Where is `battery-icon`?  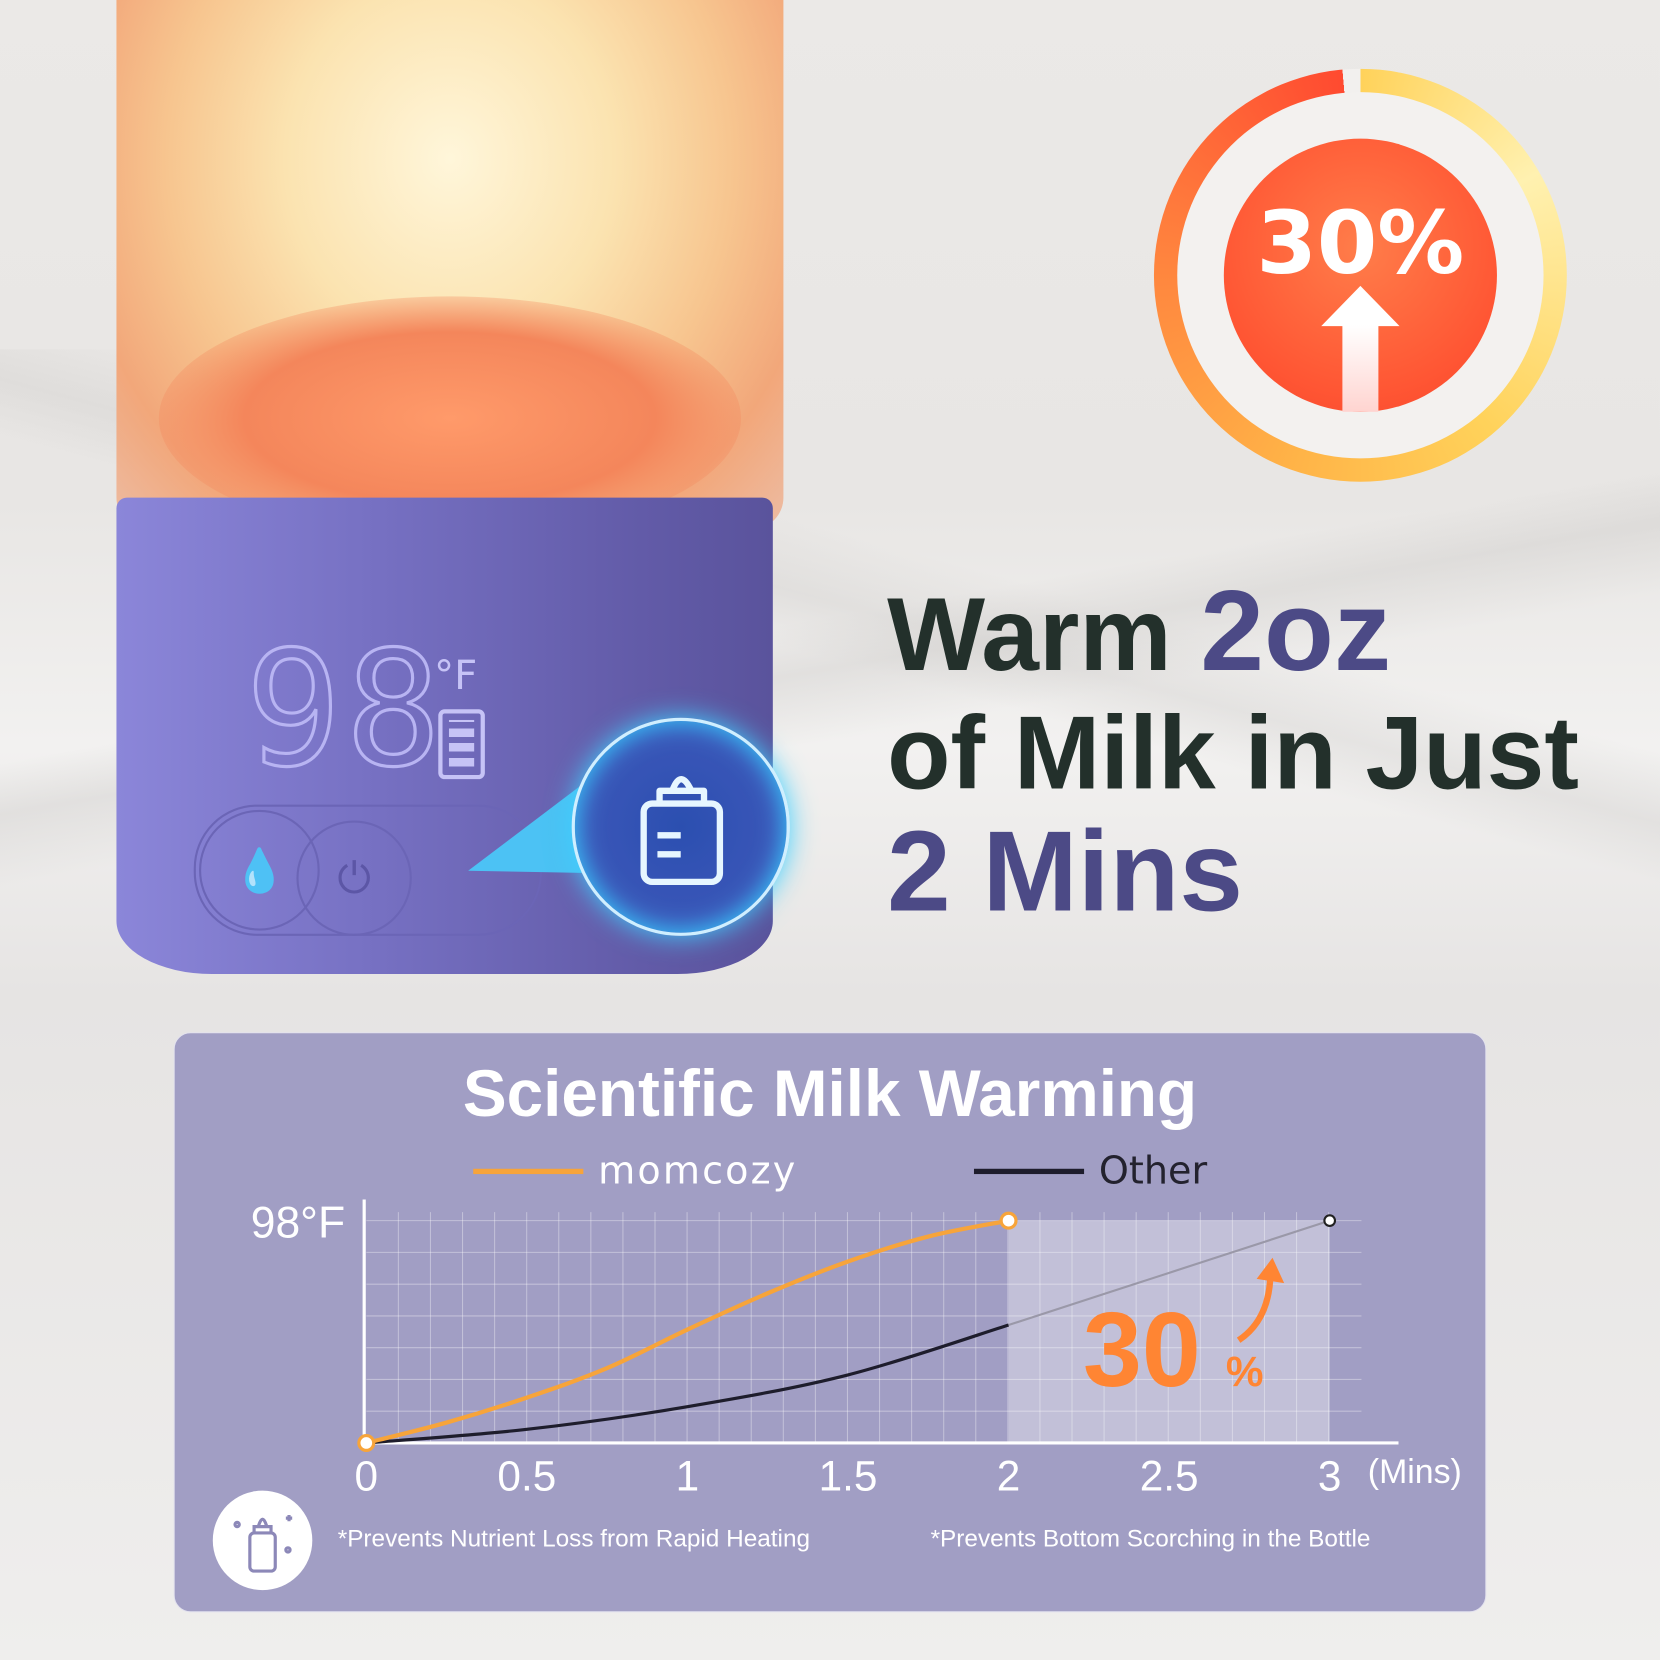 battery-icon is located at coordinates (461, 744).